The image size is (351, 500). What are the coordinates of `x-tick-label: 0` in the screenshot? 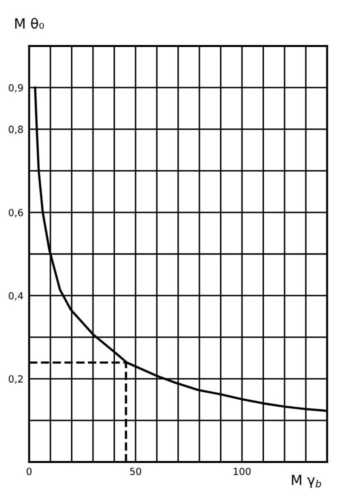 It's located at (29, 472).